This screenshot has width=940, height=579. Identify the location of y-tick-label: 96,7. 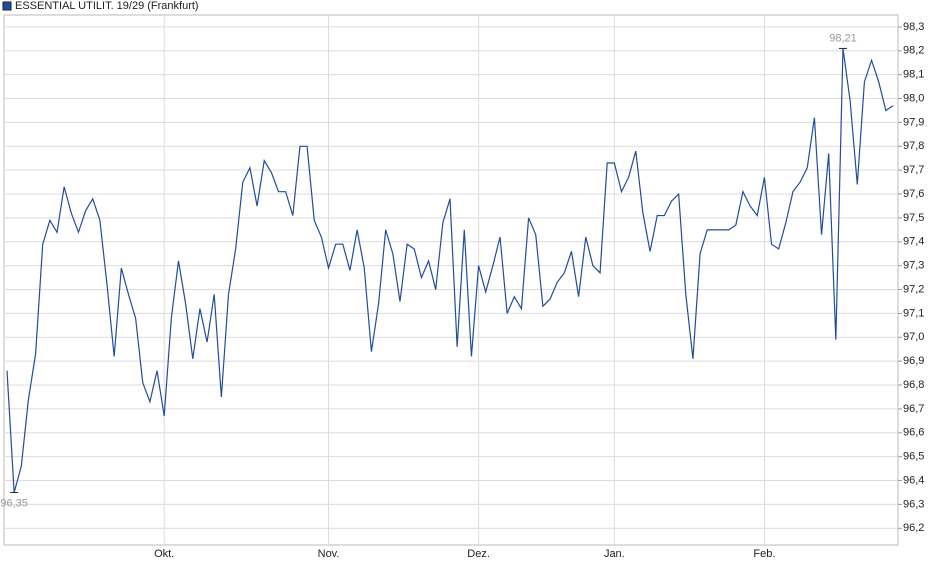
(913, 409).